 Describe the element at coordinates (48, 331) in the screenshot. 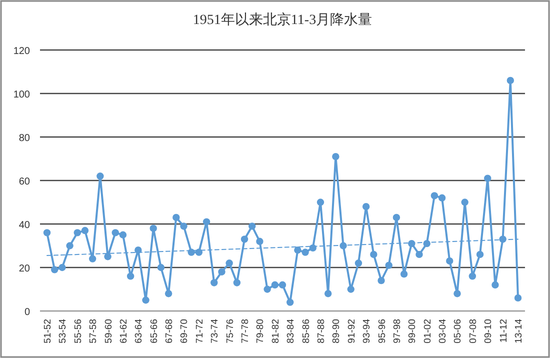

I see `x-tick-label: 51-52` at that location.